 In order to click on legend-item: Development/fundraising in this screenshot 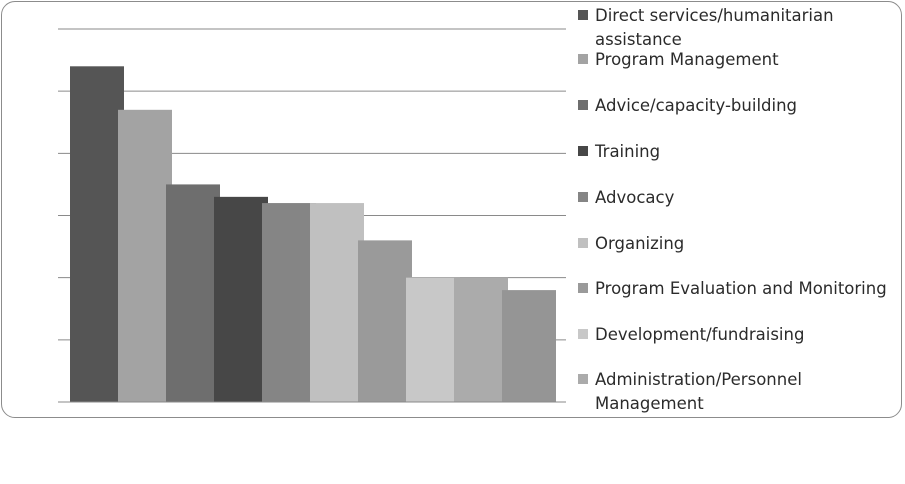, I will do `click(741, 335)`.